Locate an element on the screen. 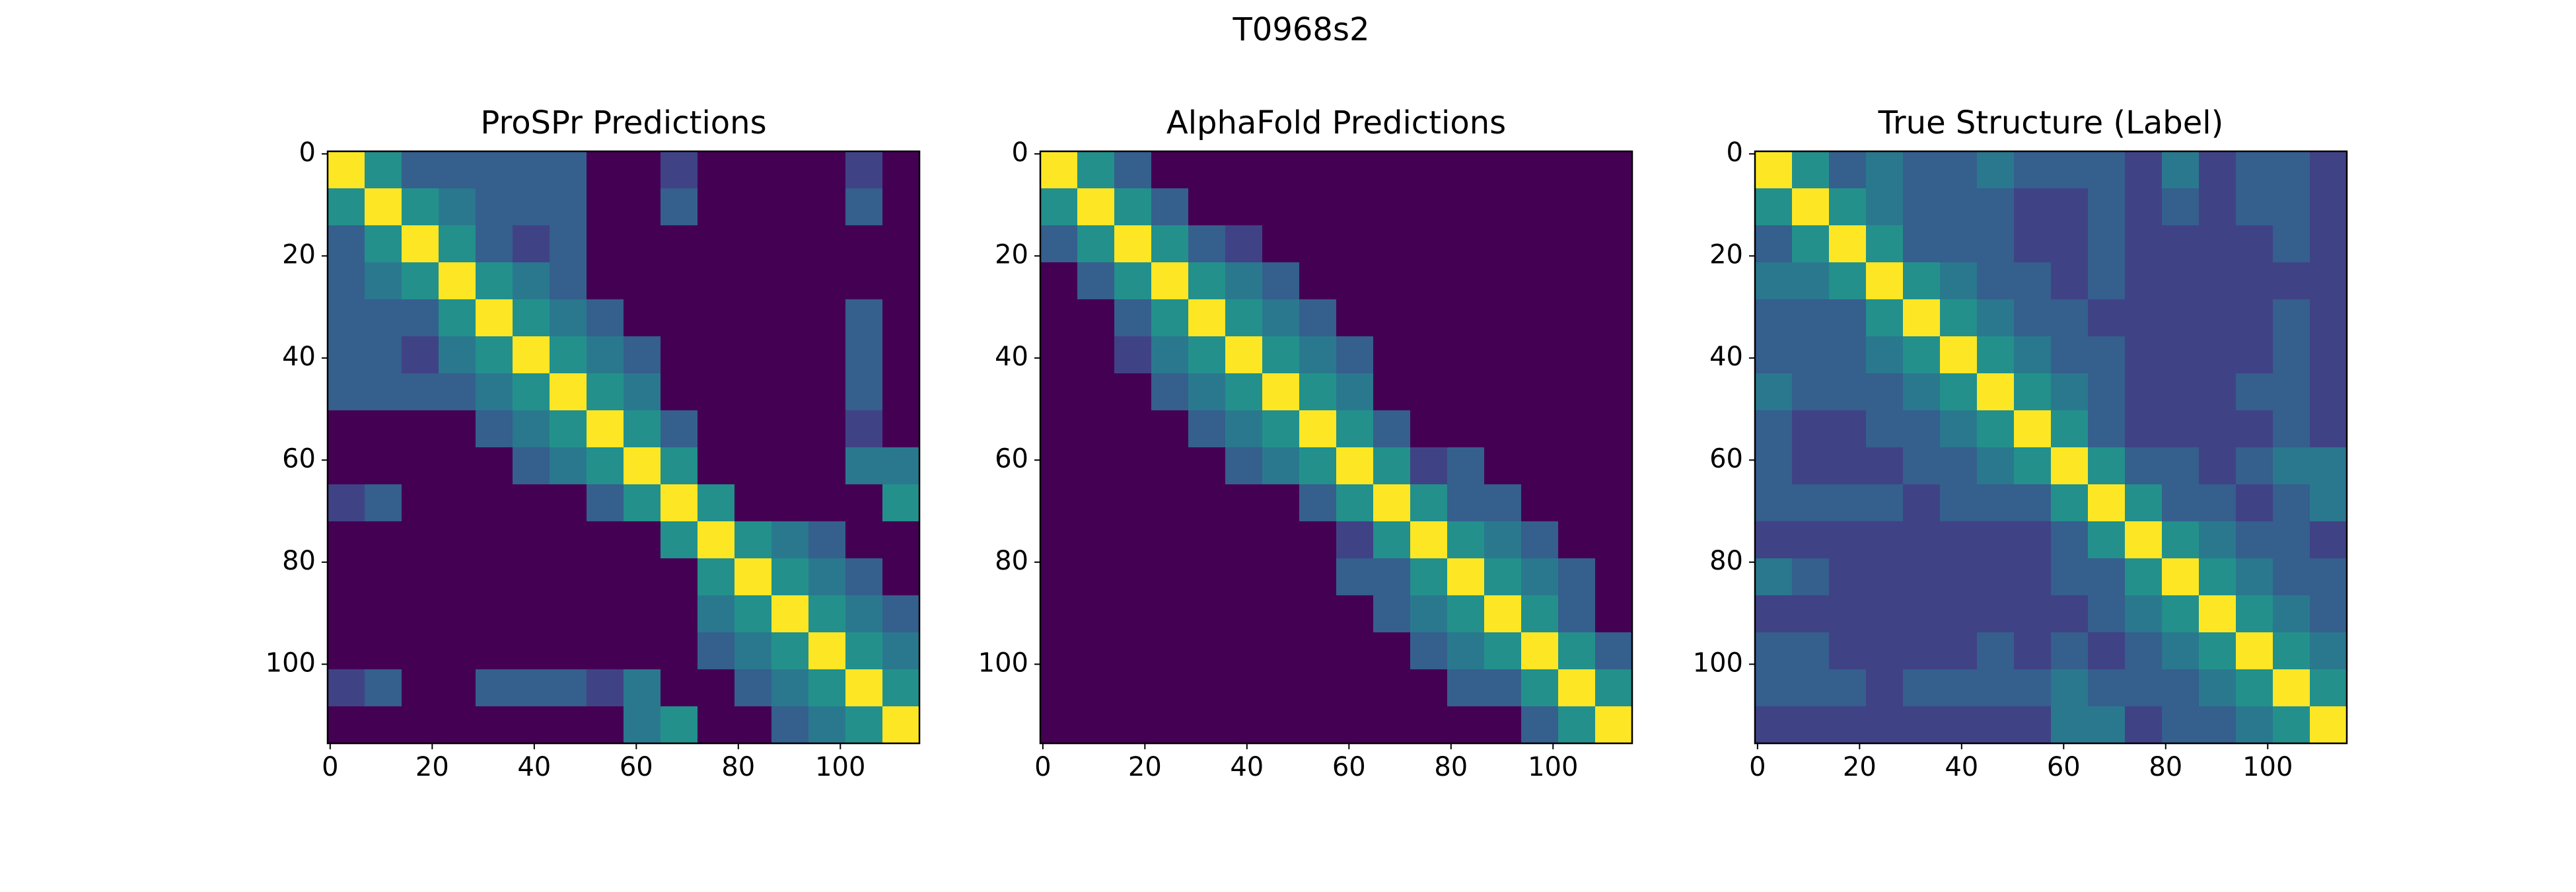 Image resolution: width=2576 pixels, height=892 pixels. y-tick-label: 80 is located at coordinates (299, 561).